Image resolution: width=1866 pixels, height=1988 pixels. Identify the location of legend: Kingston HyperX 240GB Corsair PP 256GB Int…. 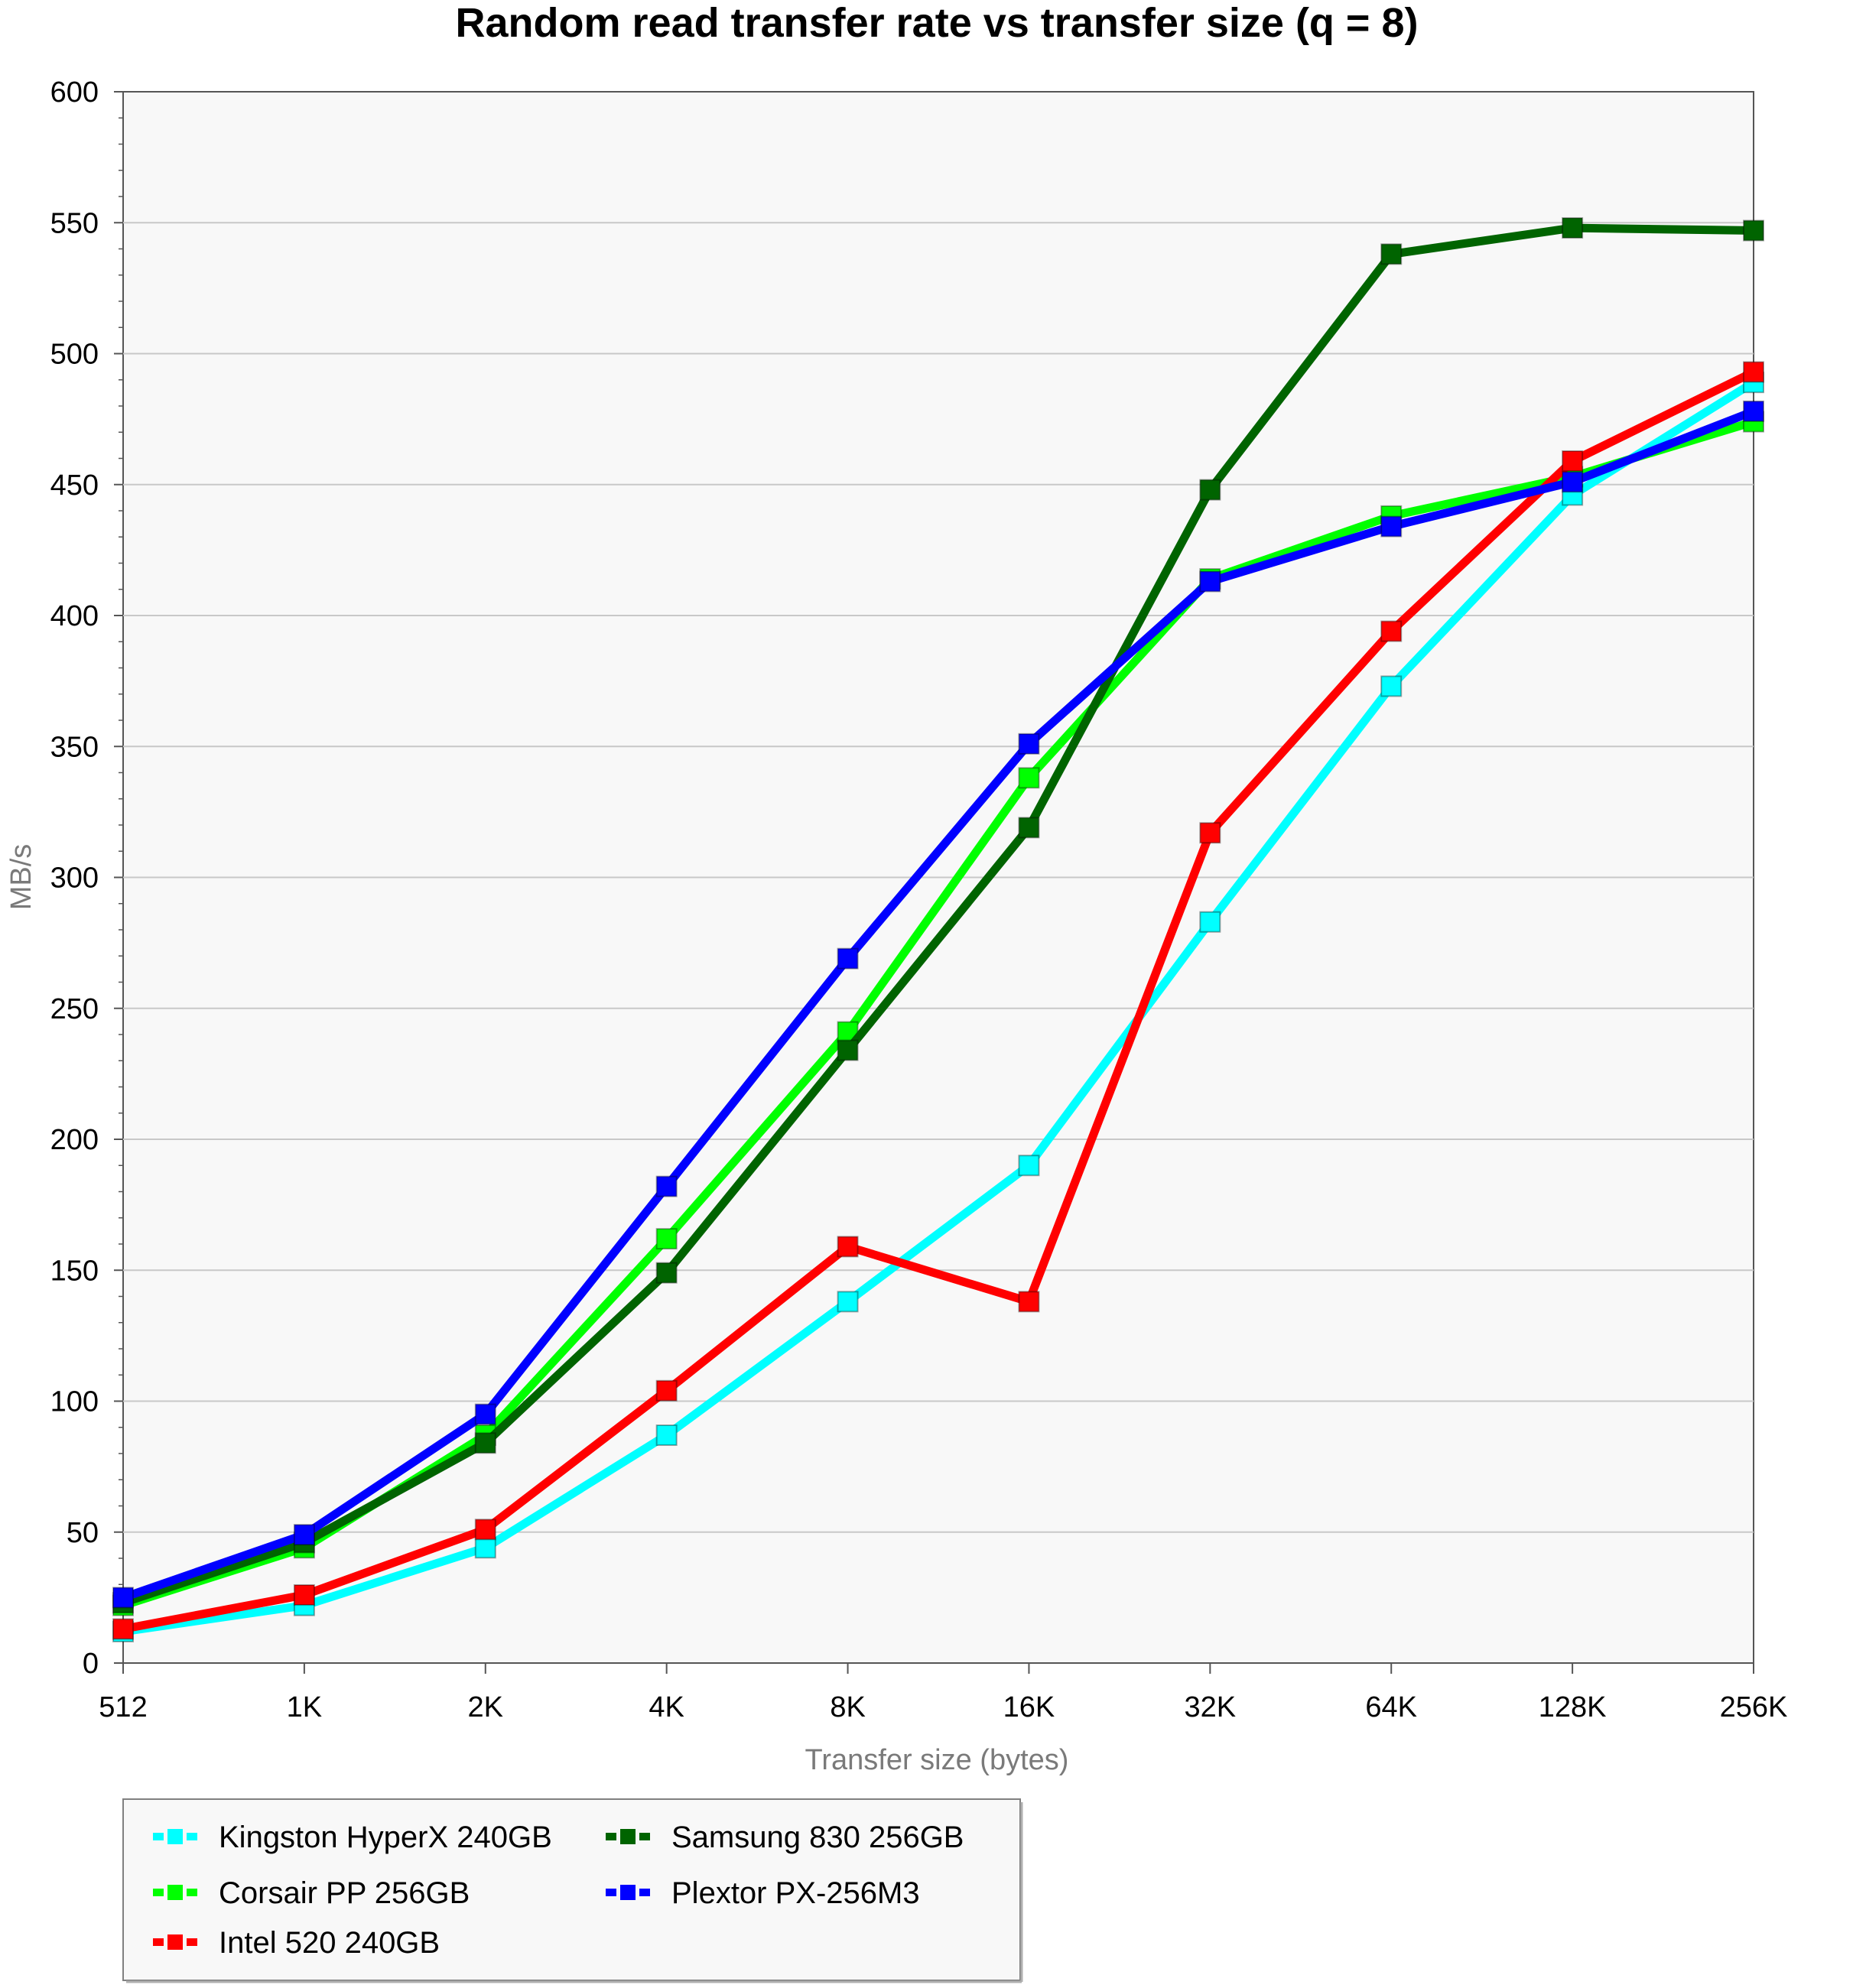
(572, 1890).